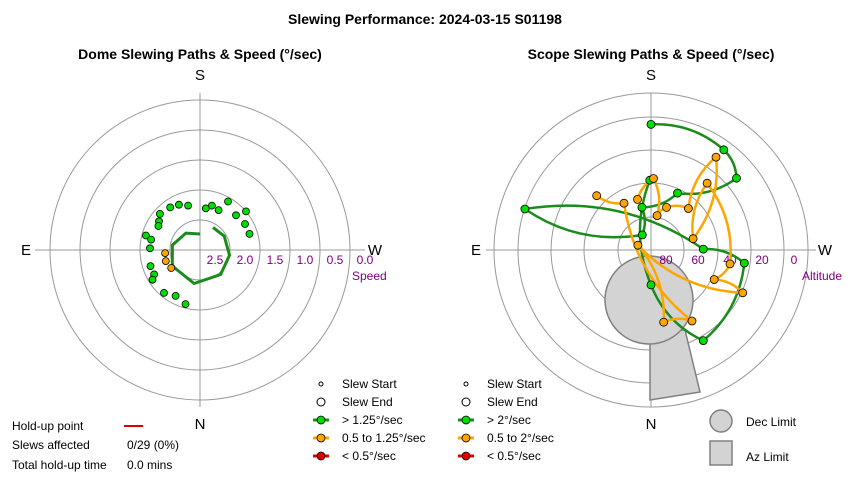  I want to click on dome-slew-points, so click(197, 253).